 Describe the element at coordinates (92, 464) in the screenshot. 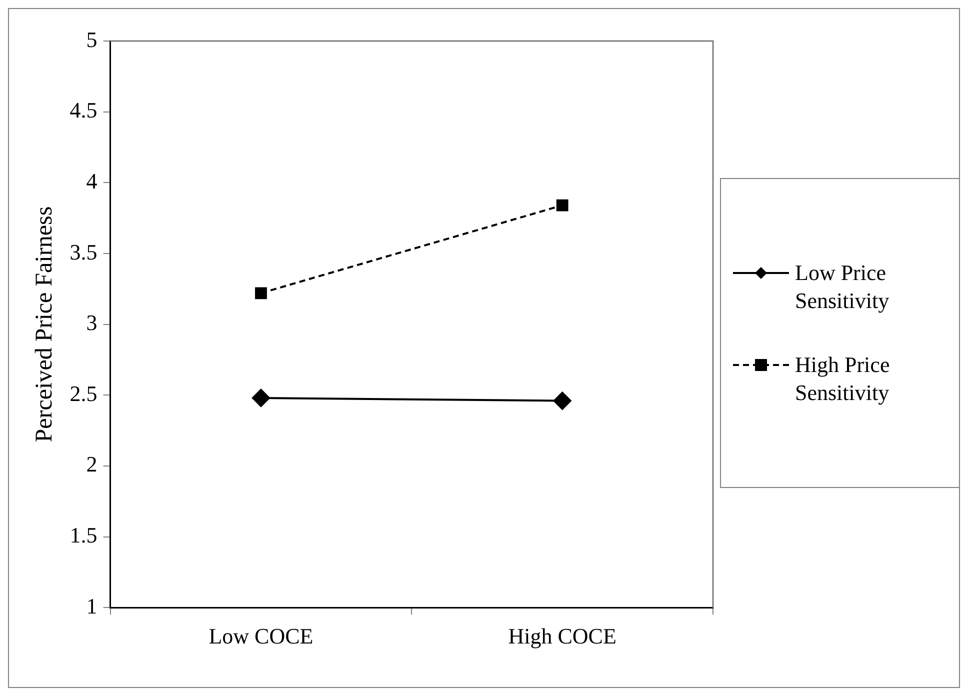

I see `y-tick-label: 2` at that location.